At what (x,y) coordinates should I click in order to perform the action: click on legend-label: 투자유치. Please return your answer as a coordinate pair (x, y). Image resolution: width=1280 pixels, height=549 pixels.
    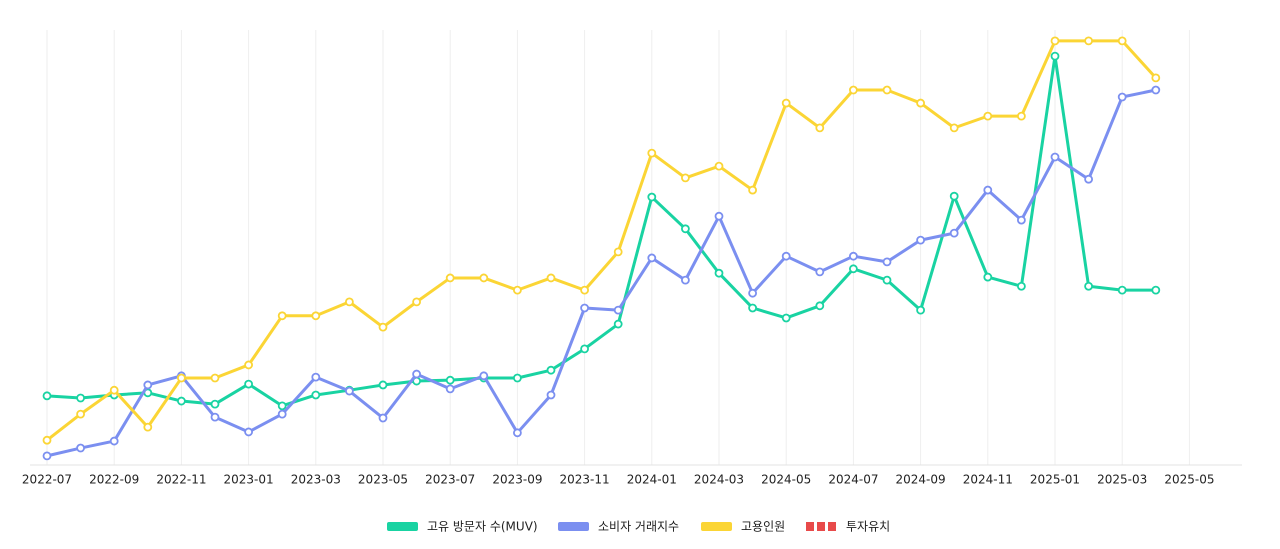
    Looking at the image, I should click on (868, 527).